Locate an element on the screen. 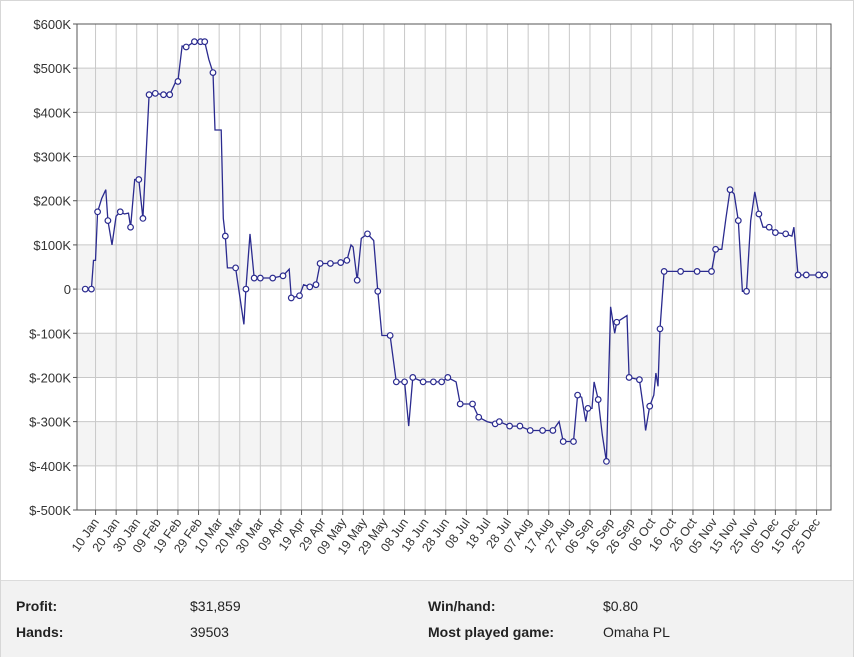 The width and height of the screenshot is (854, 657). y-tick-label: $600K is located at coordinates (52, 24).